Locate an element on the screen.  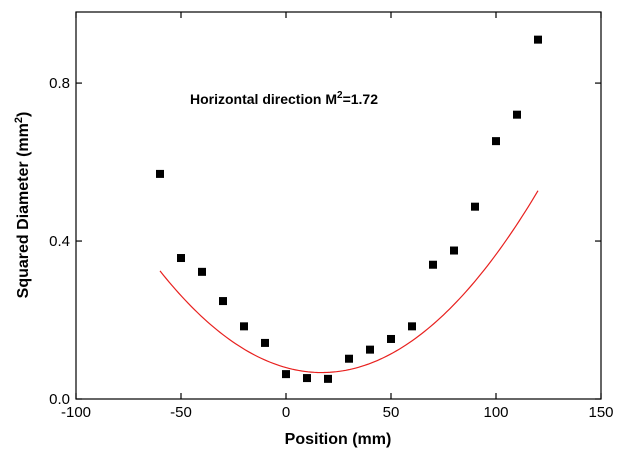
y-tick-label: 0.4 is located at coordinates (59, 241).